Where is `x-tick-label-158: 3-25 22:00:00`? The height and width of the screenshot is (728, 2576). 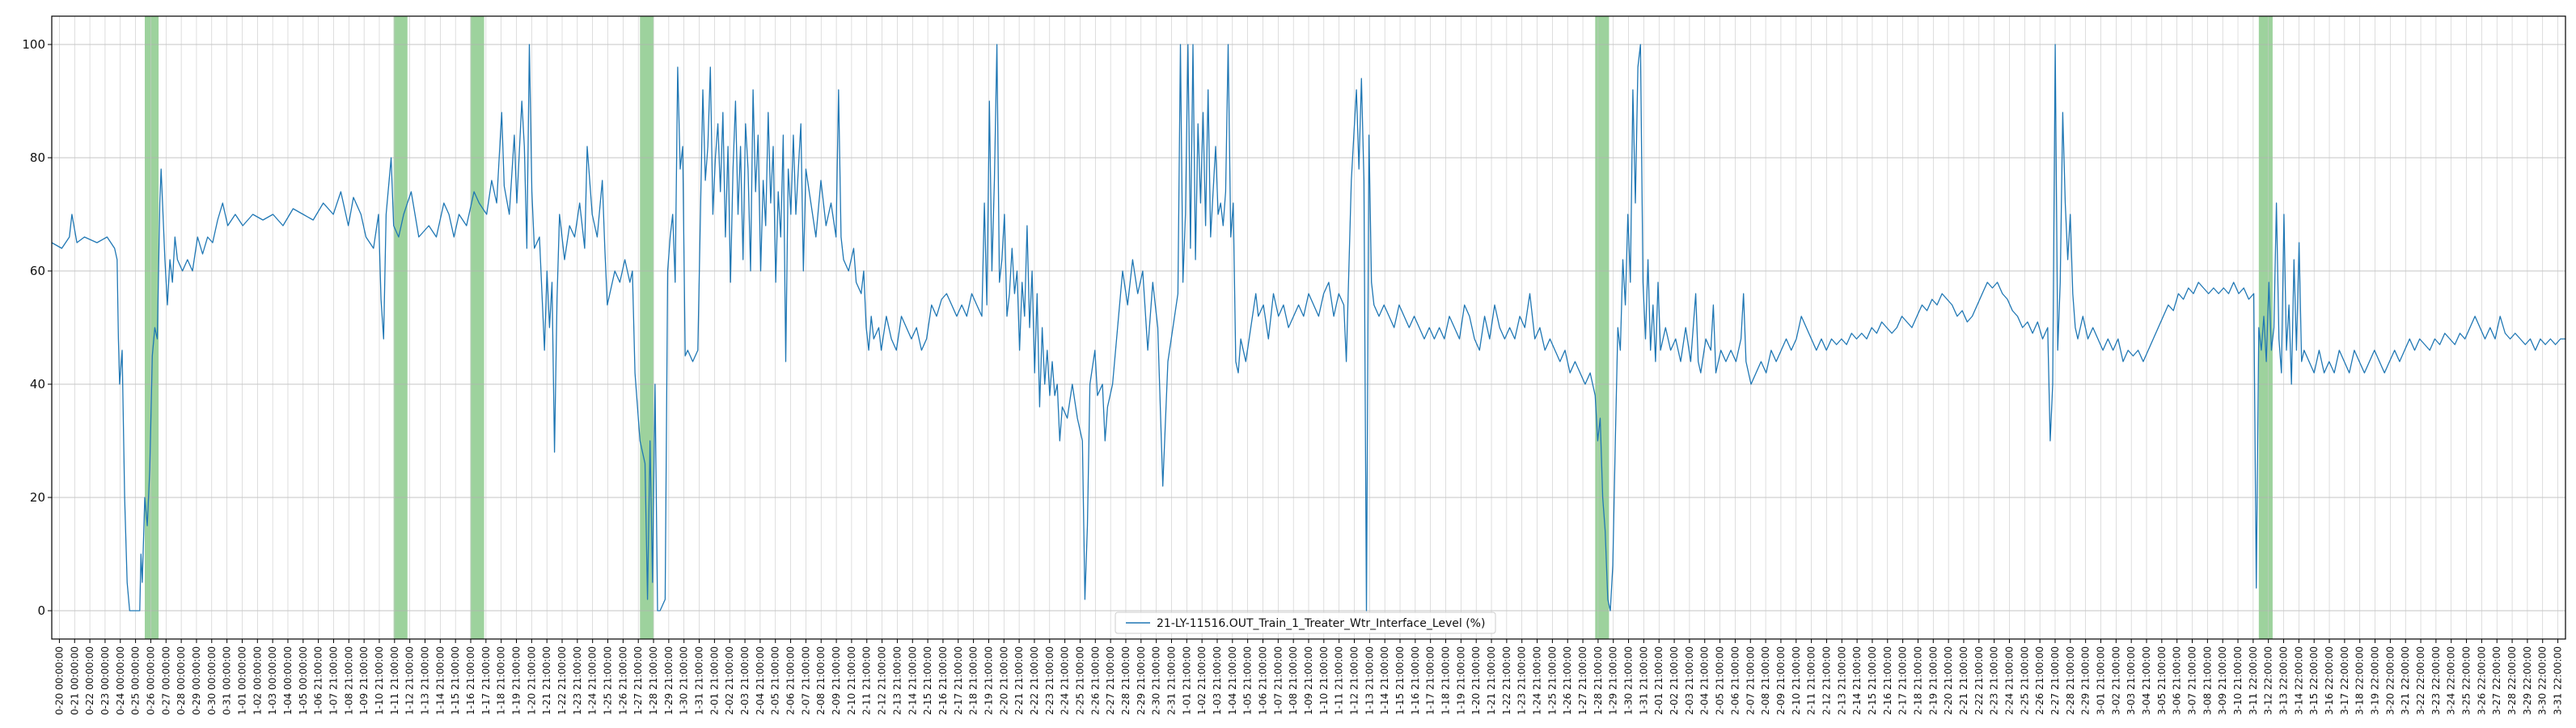 x-tick-label-158: 3-25 22:00:00 is located at coordinates (2466, 680).